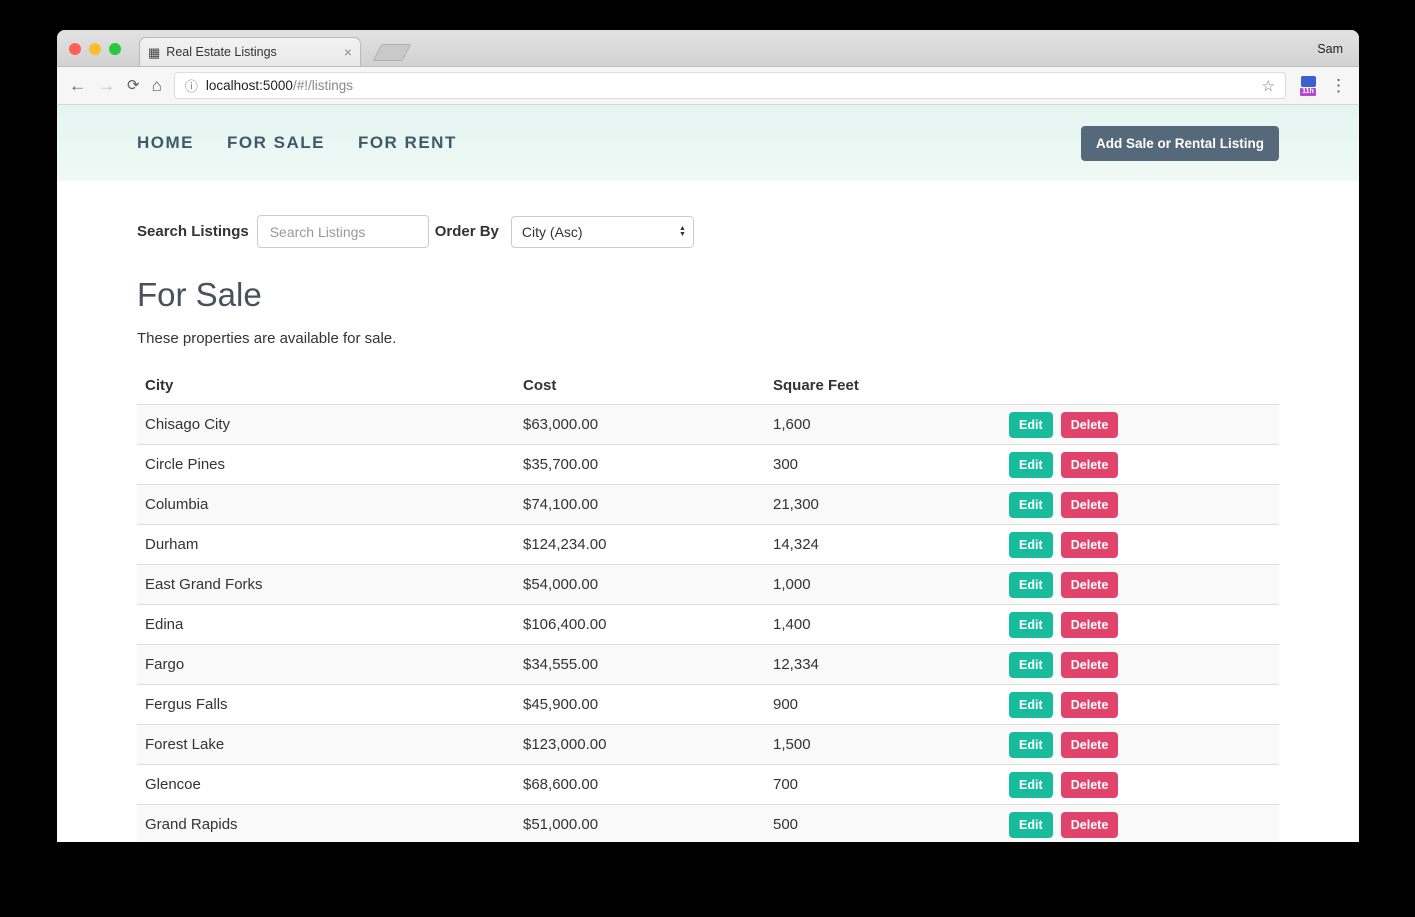 Image resolution: width=1415 pixels, height=917 pixels. Describe the element at coordinates (708, 624) in the screenshot. I see `table-row: Edina $106,400.00 1,400 Edit Delete` at that location.